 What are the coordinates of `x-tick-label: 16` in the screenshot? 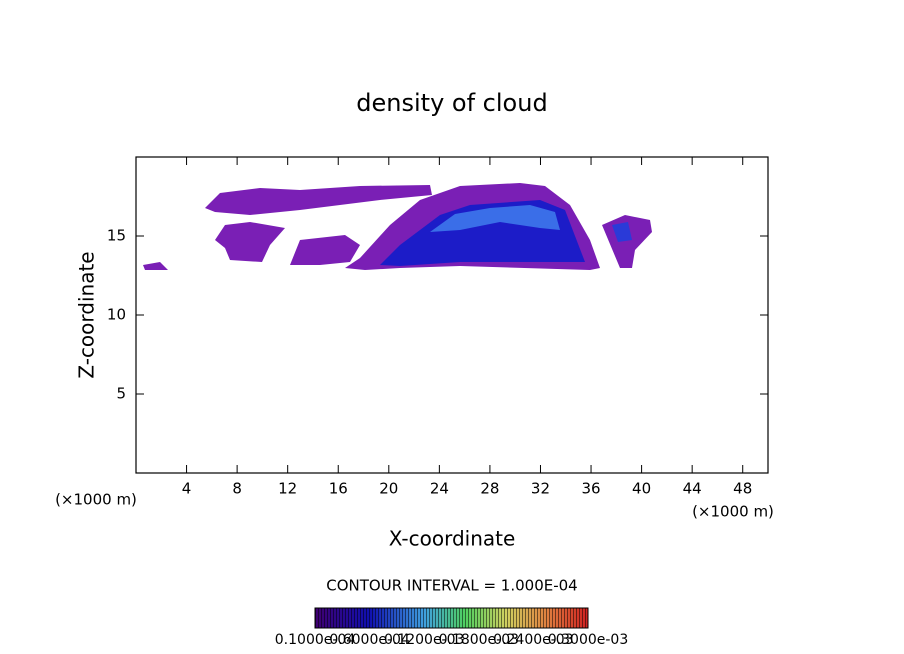 It's located at (338, 489).